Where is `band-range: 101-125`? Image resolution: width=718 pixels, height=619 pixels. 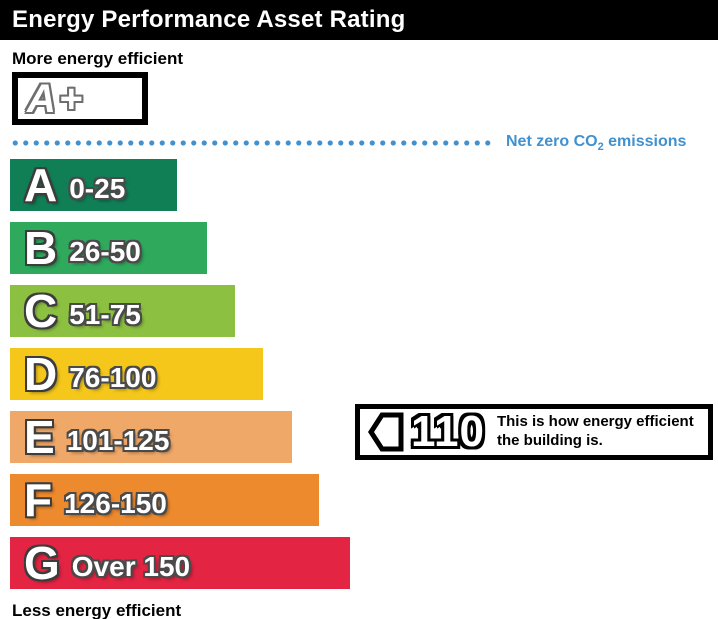
band-range: 101-125 is located at coordinates (118, 440).